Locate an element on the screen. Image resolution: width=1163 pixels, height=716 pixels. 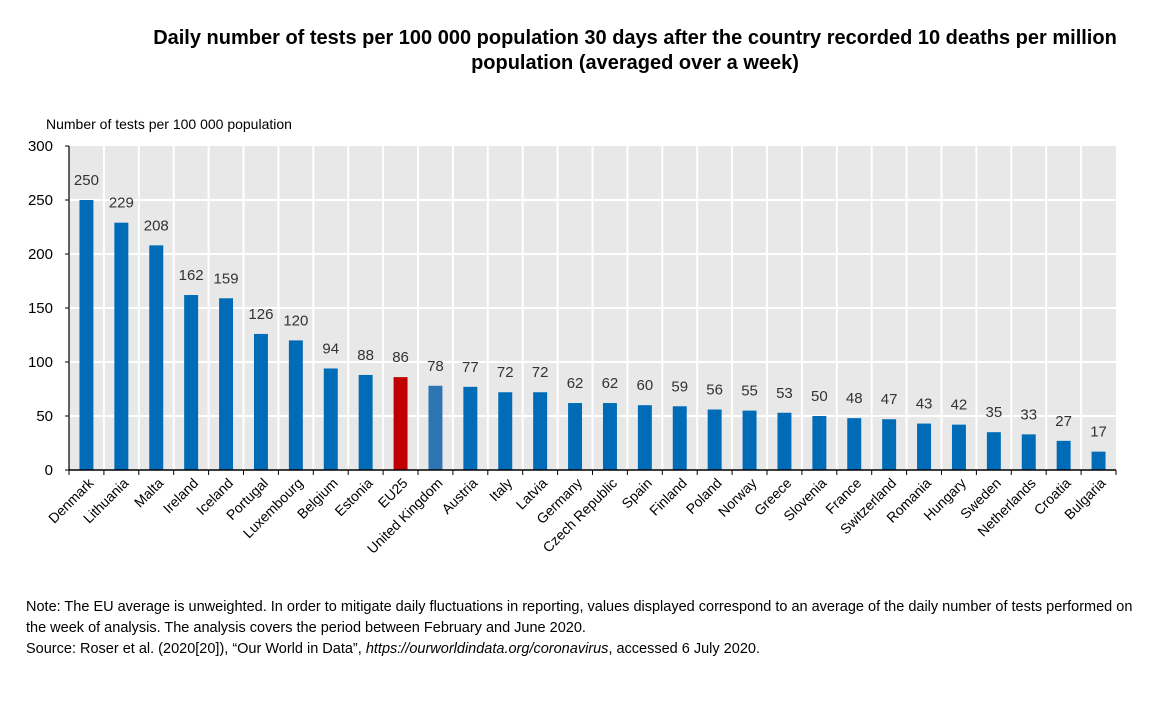
bar-italy is located at coordinates (505, 431).